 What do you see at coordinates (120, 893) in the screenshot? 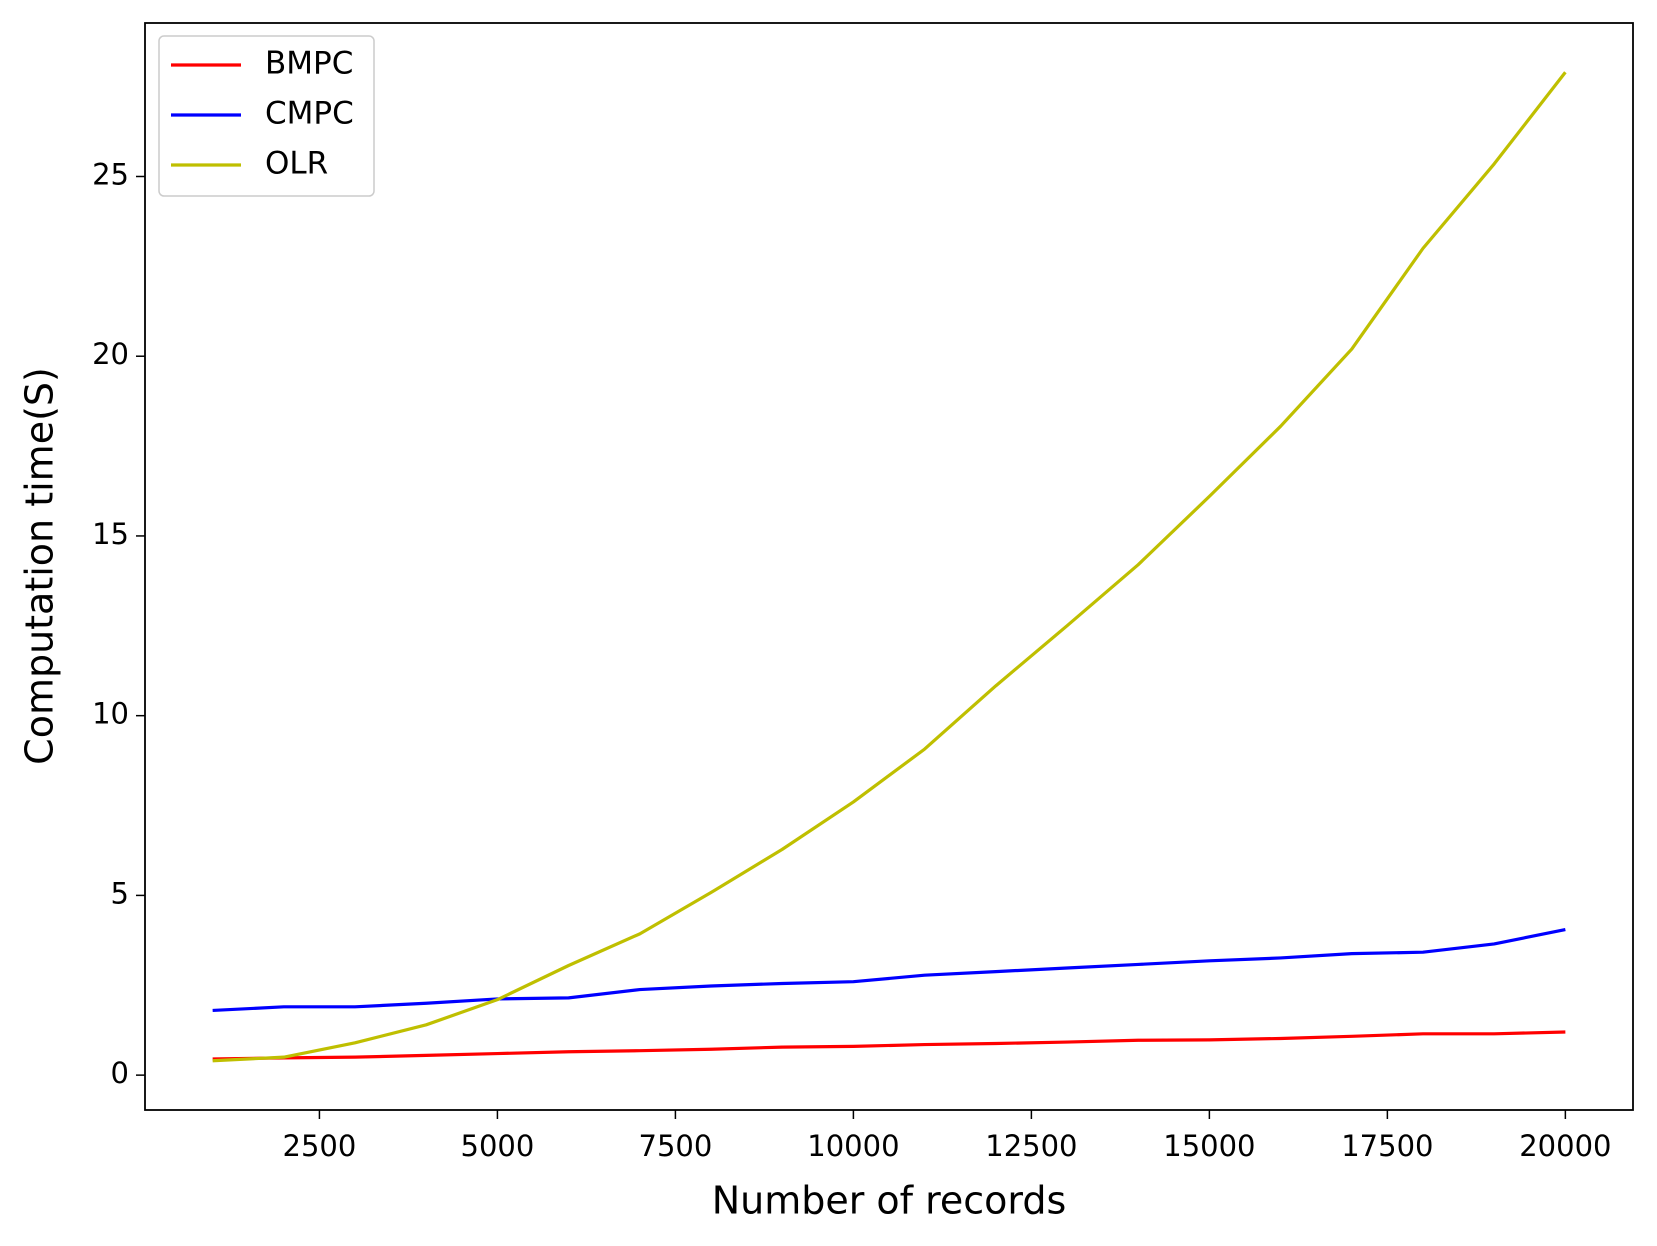
I see `y-tick-label: 5` at bounding box center [120, 893].